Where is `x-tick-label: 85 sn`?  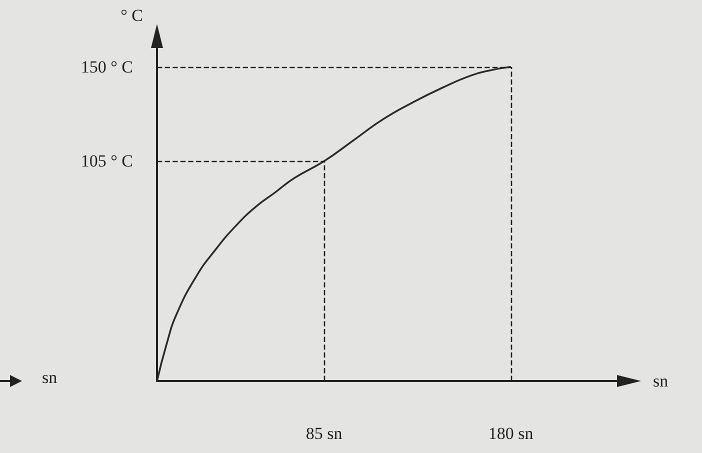 x-tick-label: 85 sn is located at coordinates (324, 433).